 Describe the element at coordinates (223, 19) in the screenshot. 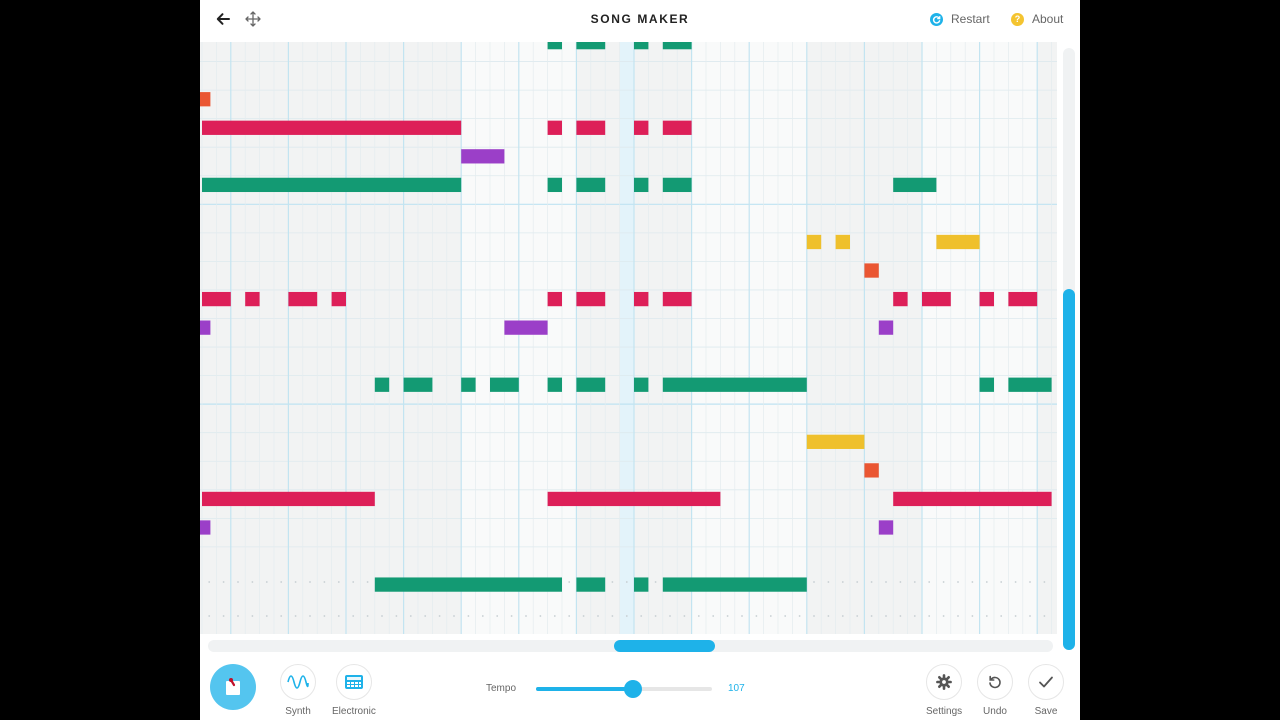

I see `back-button` at that location.